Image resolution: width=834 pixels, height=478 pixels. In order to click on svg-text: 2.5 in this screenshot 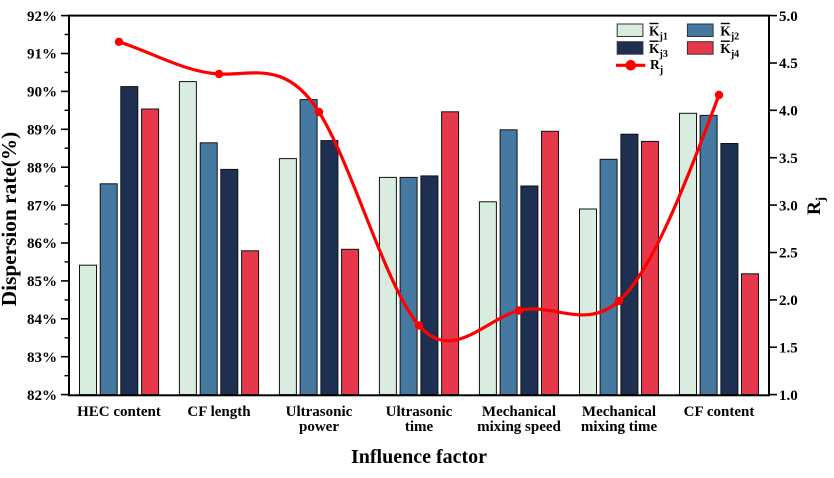, I will do `click(788, 254)`.